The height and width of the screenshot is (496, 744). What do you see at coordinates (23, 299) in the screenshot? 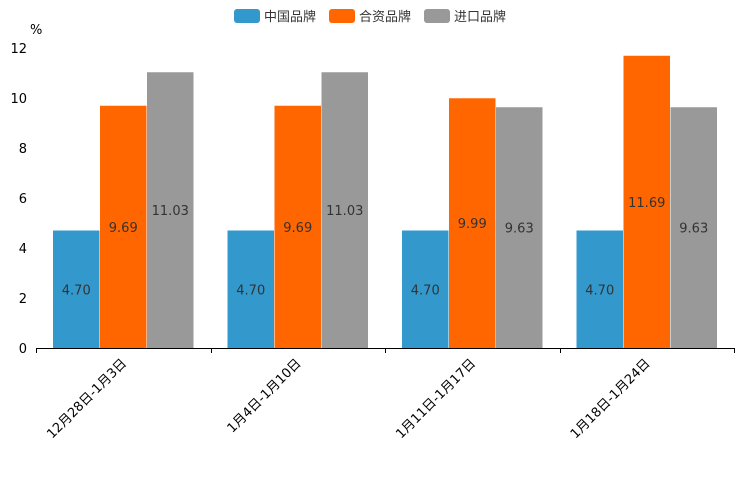
I see `y-tick-label: 2` at bounding box center [23, 299].